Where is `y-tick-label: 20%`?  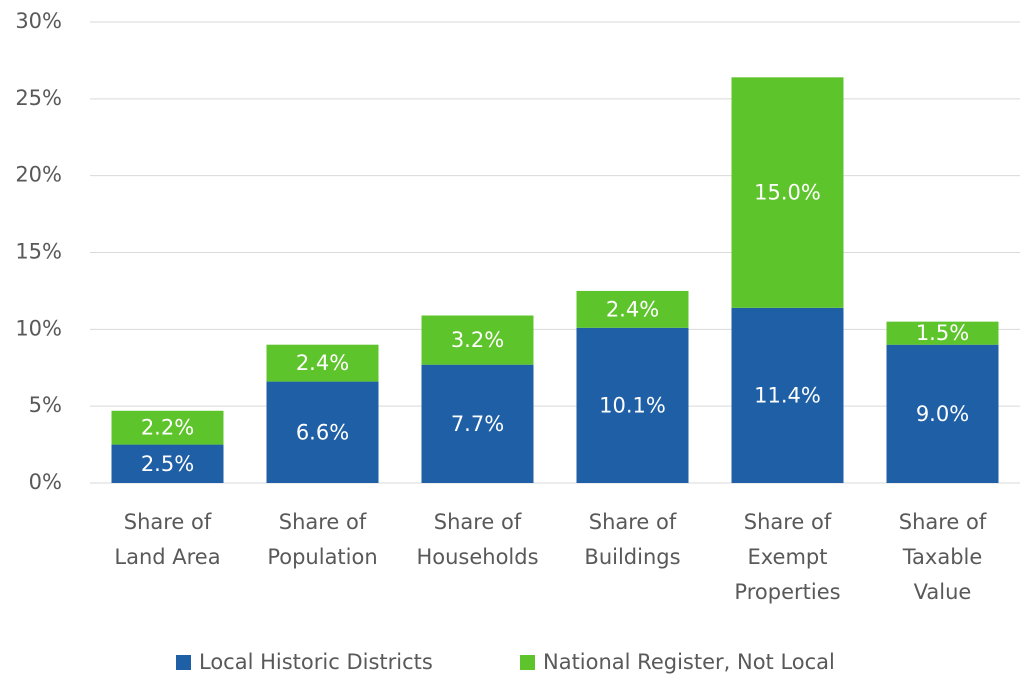 y-tick-label: 20% is located at coordinates (38, 175).